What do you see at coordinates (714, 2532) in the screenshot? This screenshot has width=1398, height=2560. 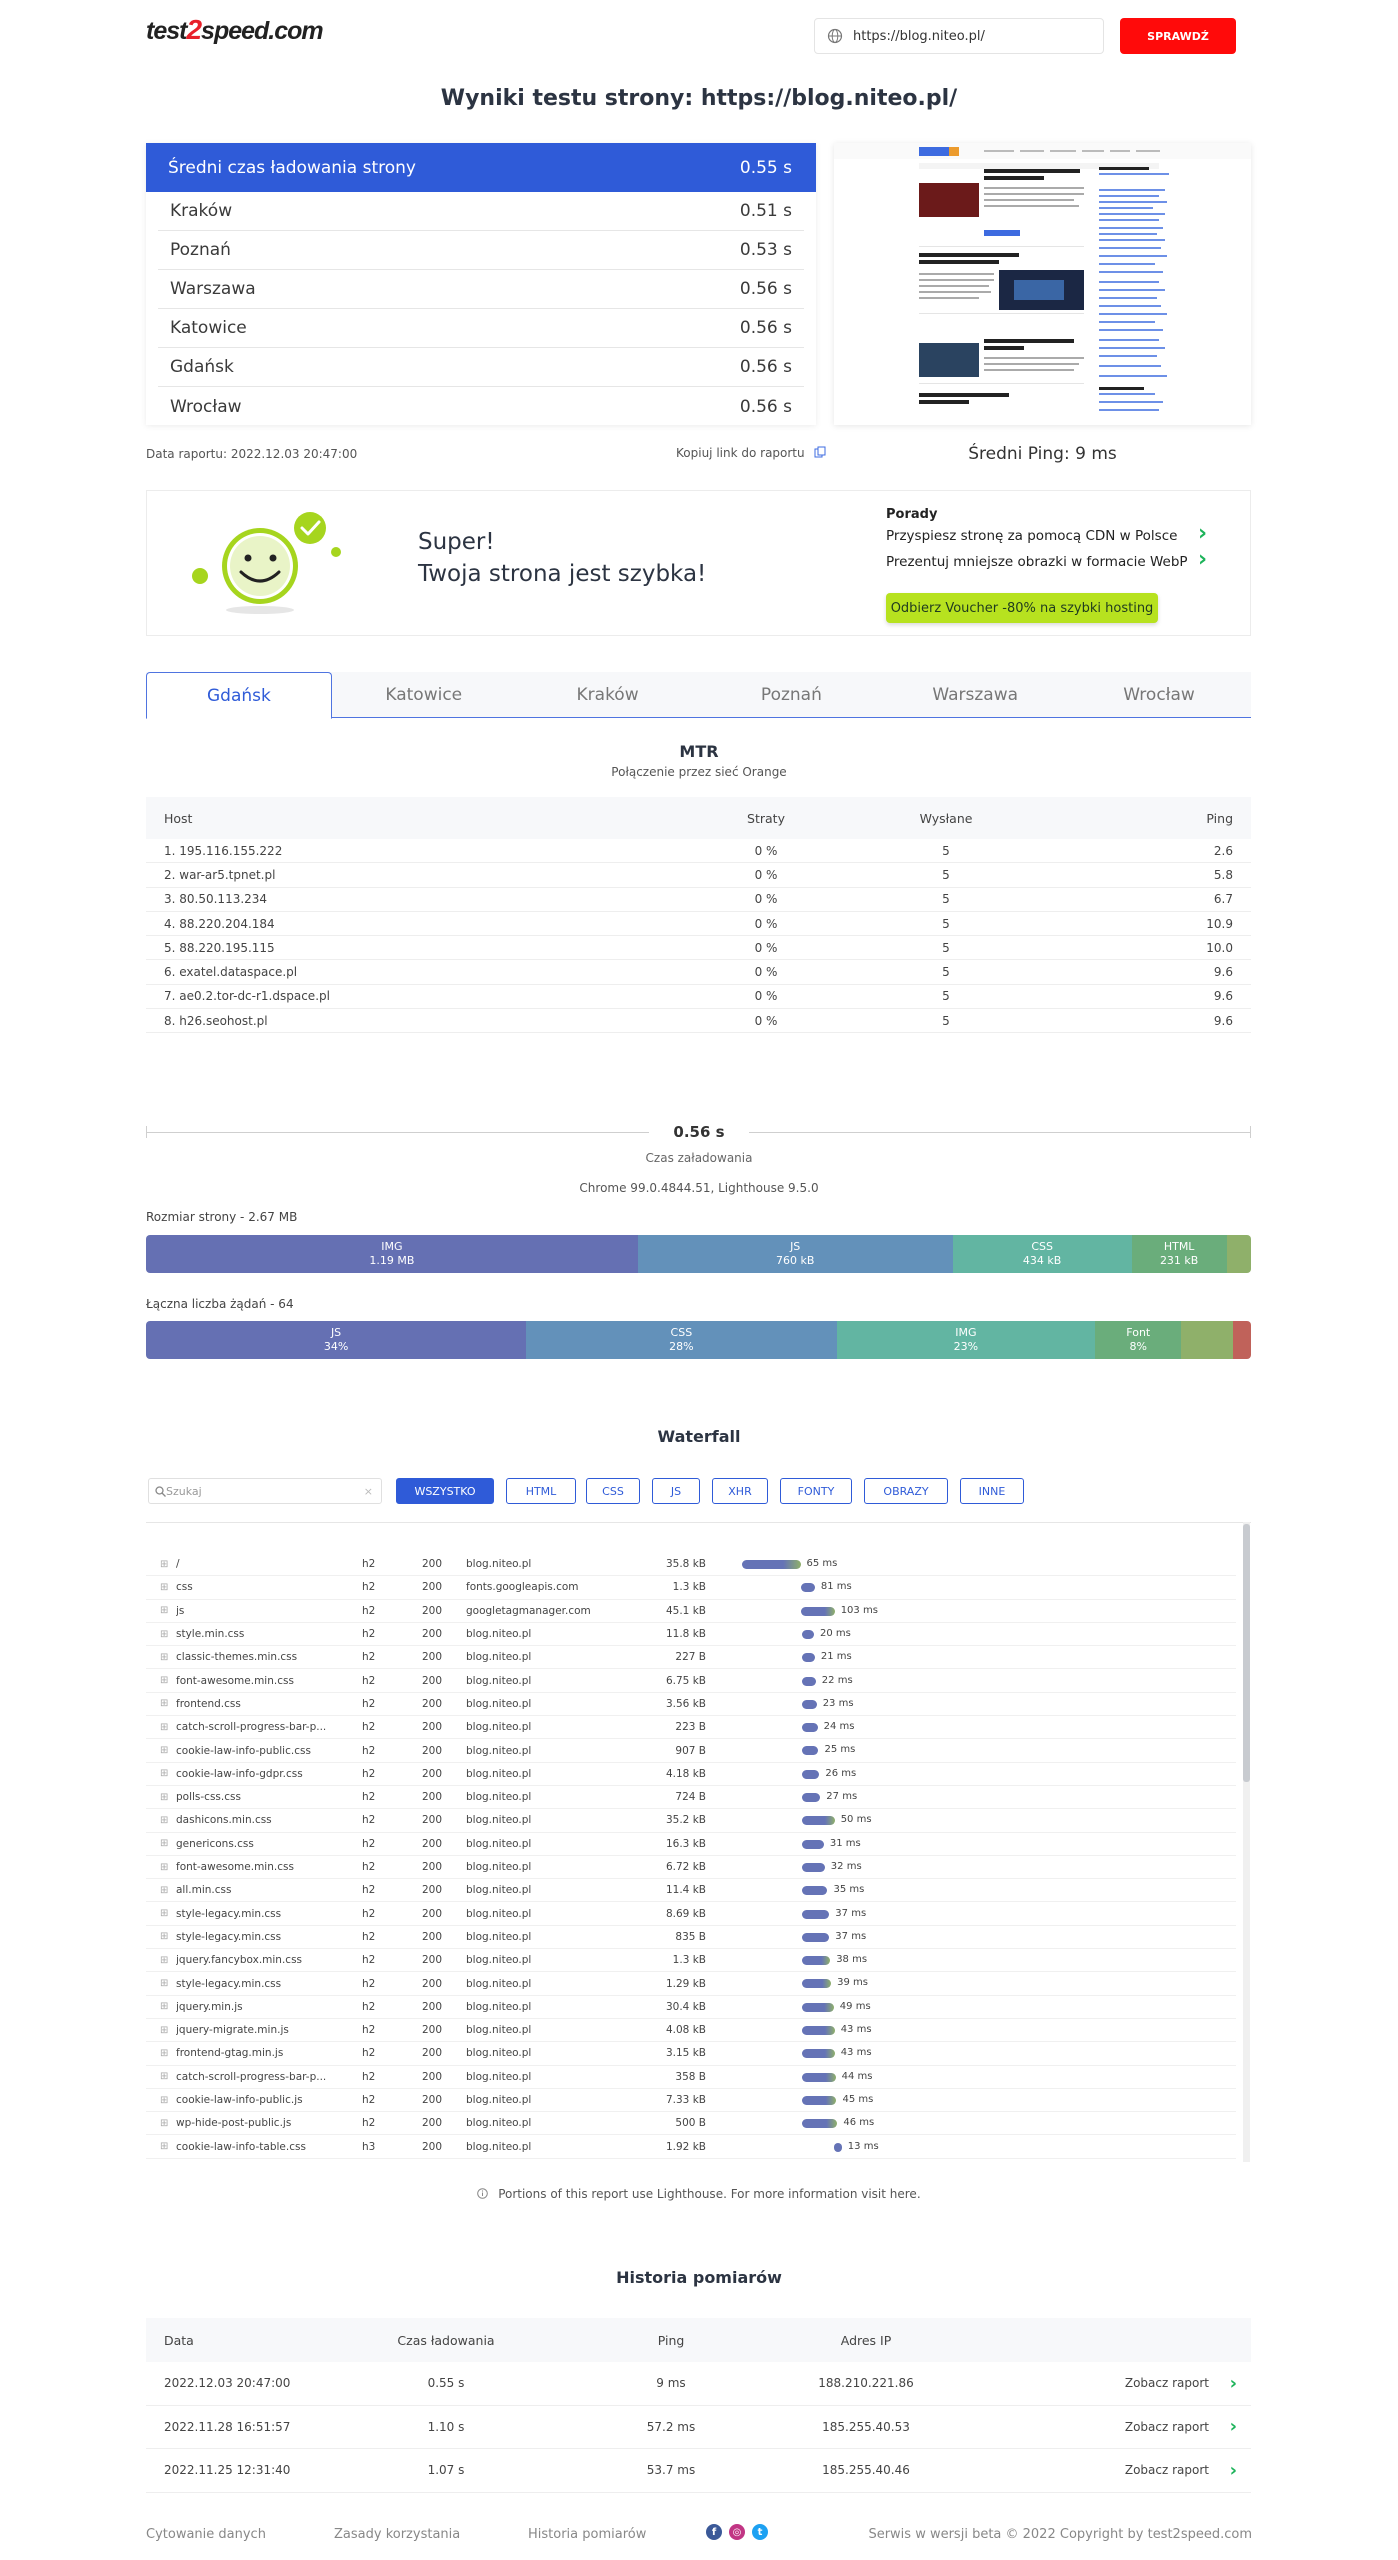 I see `facebook-icon: f` at bounding box center [714, 2532].